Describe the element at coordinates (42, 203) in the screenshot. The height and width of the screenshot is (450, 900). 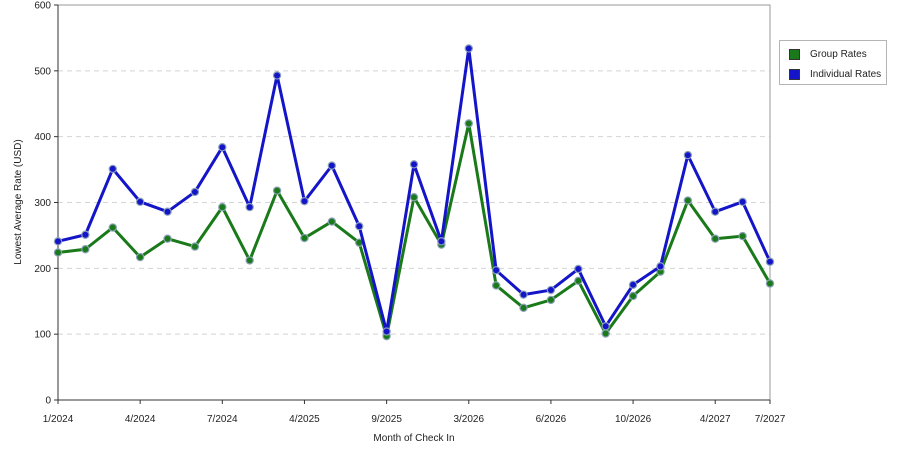
I see `y-tick-label: 300` at that location.